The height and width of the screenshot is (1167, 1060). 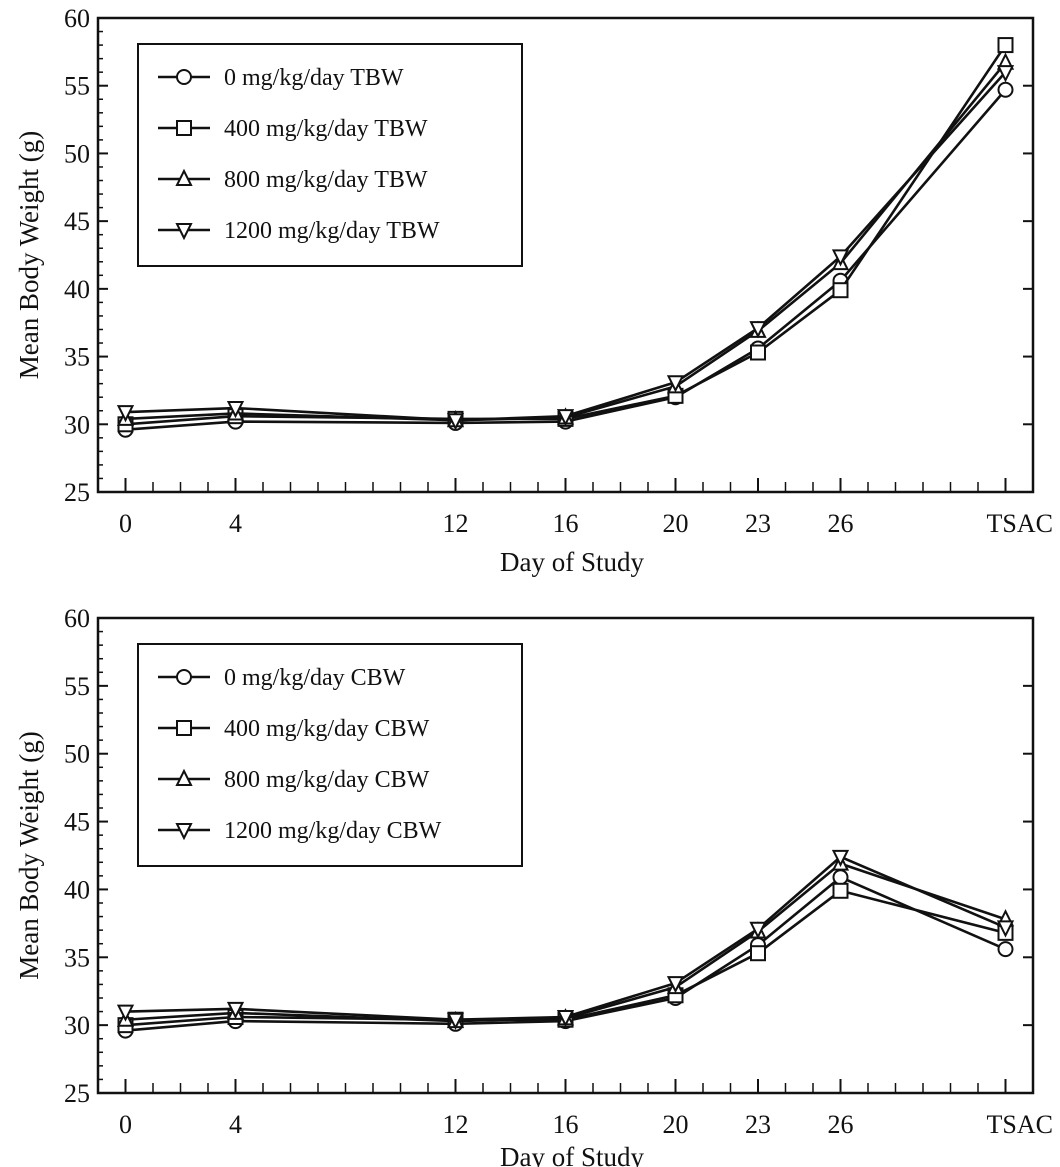 I want to click on legend-label: 0 mg/kg/day CBW, so click(x=315, y=678).